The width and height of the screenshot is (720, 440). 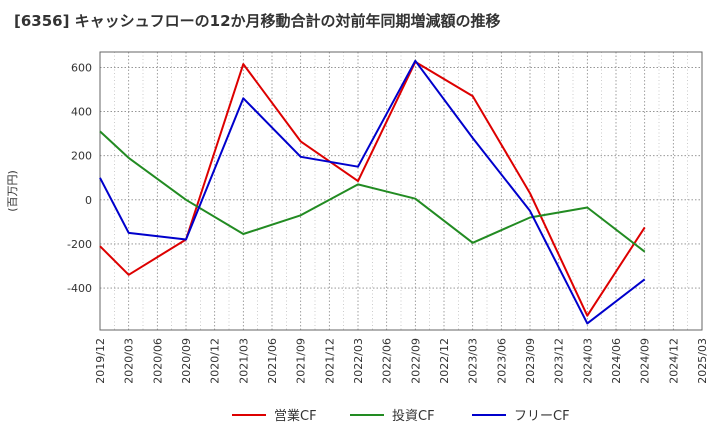 I want to click on y-tick-label: -200, so click(x=79, y=244).